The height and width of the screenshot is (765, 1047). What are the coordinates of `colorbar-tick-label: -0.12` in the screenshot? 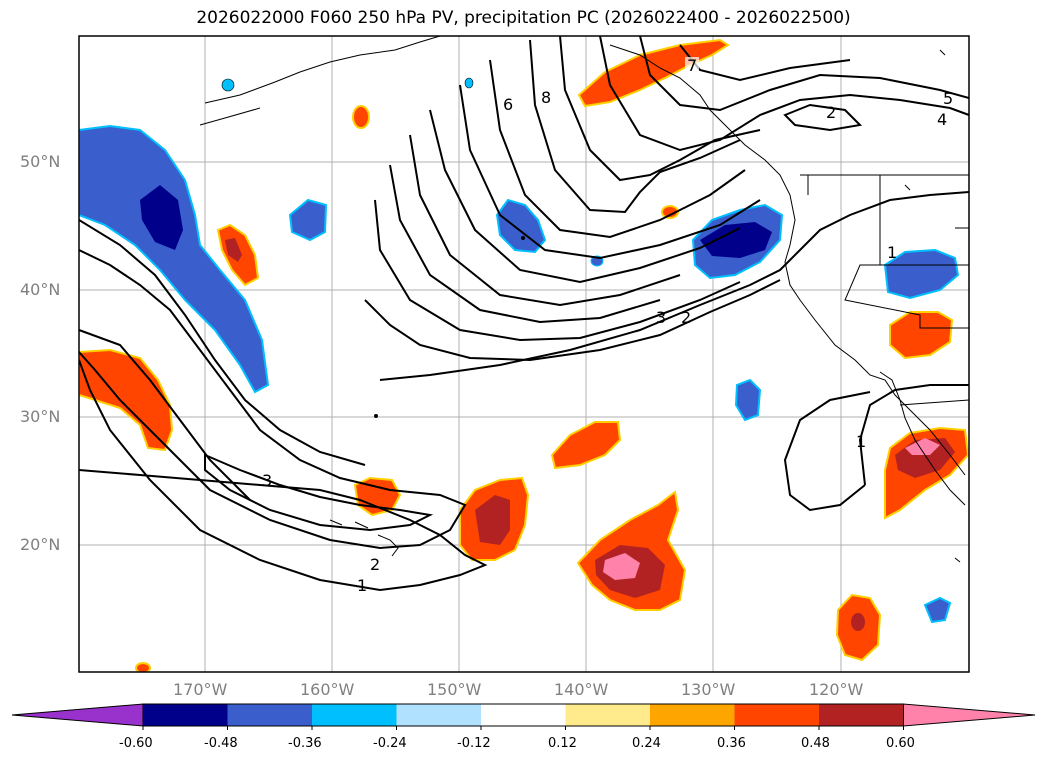 It's located at (474, 743).